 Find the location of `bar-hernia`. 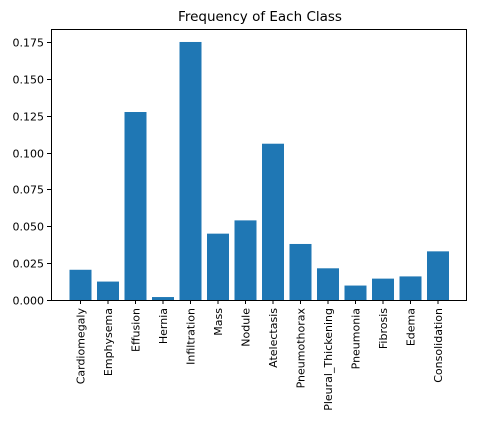

bar-hernia is located at coordinates (163, 298).